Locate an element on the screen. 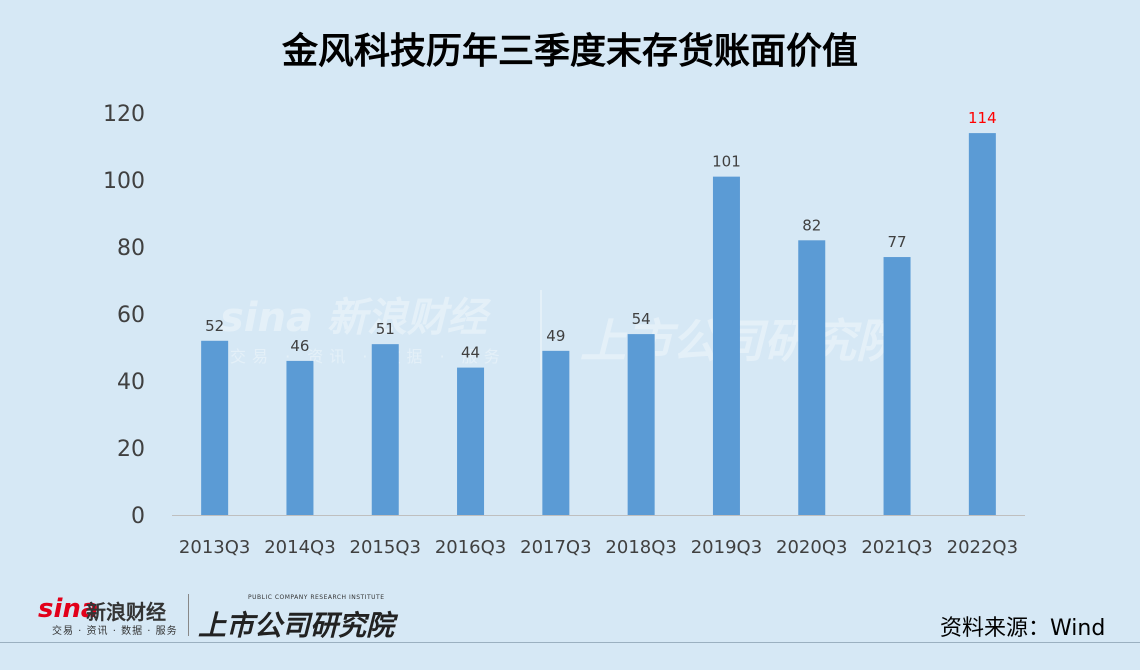  data-label: 54 is located at coordinates (641, 319).